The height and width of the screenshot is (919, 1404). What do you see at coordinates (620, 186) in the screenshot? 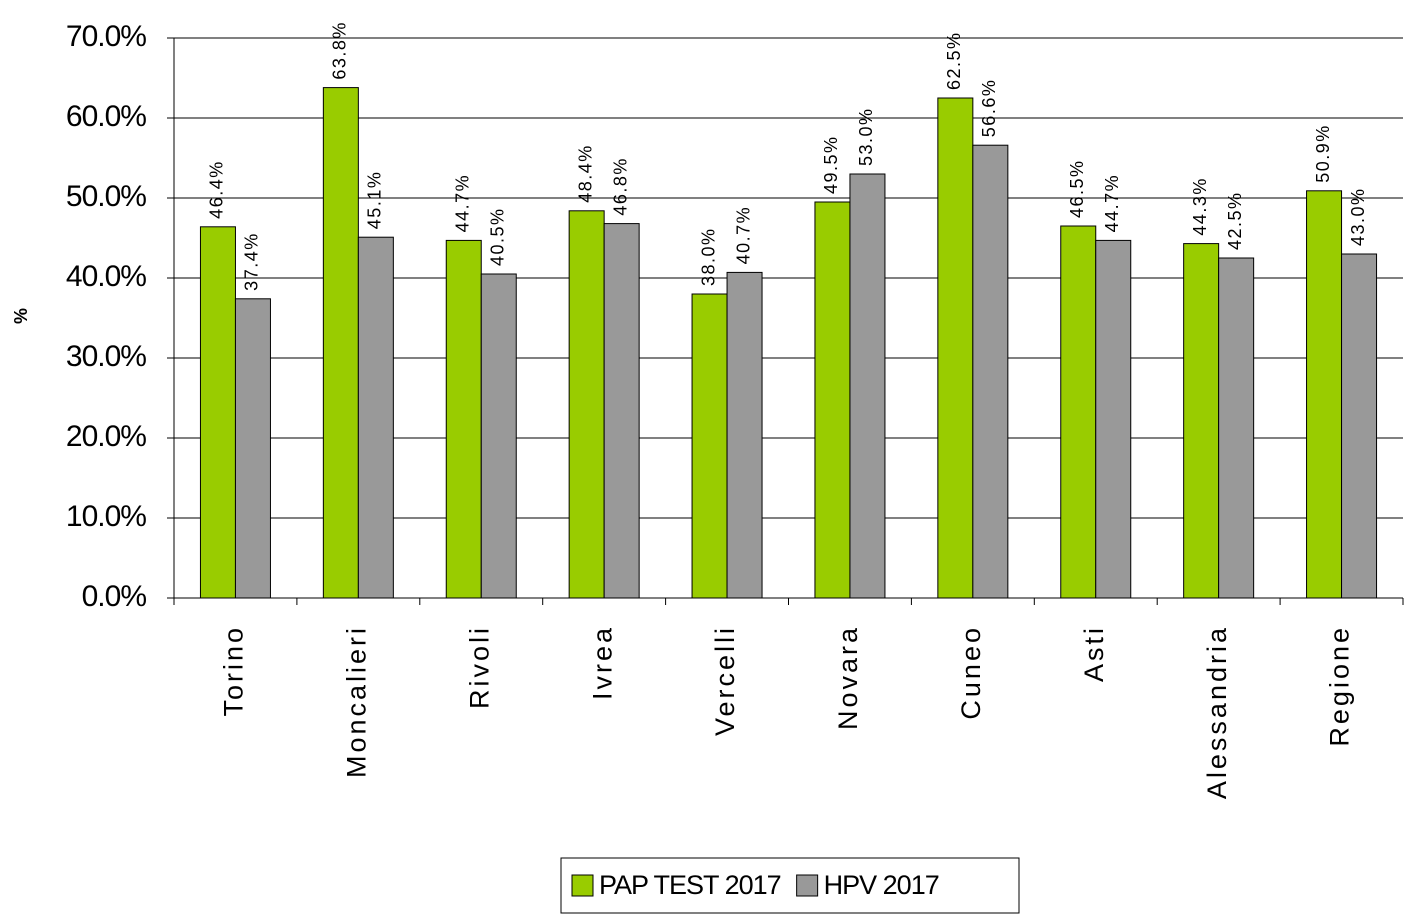
I see `value-label: 46.8%` at bounding box center [620, 186].